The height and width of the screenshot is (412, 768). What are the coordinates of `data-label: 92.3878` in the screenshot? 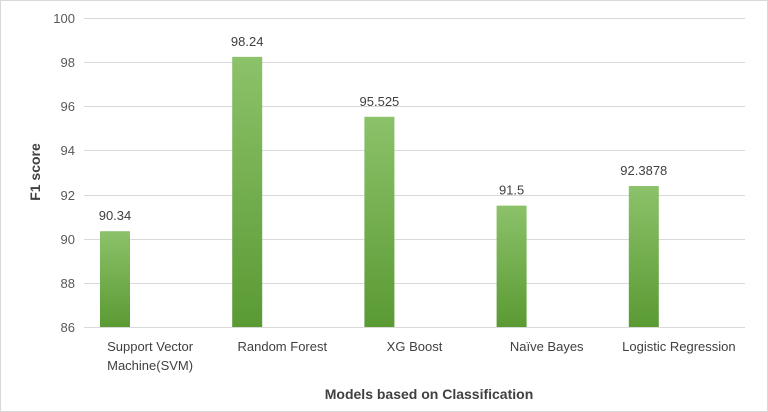 It's located at (643, 170).